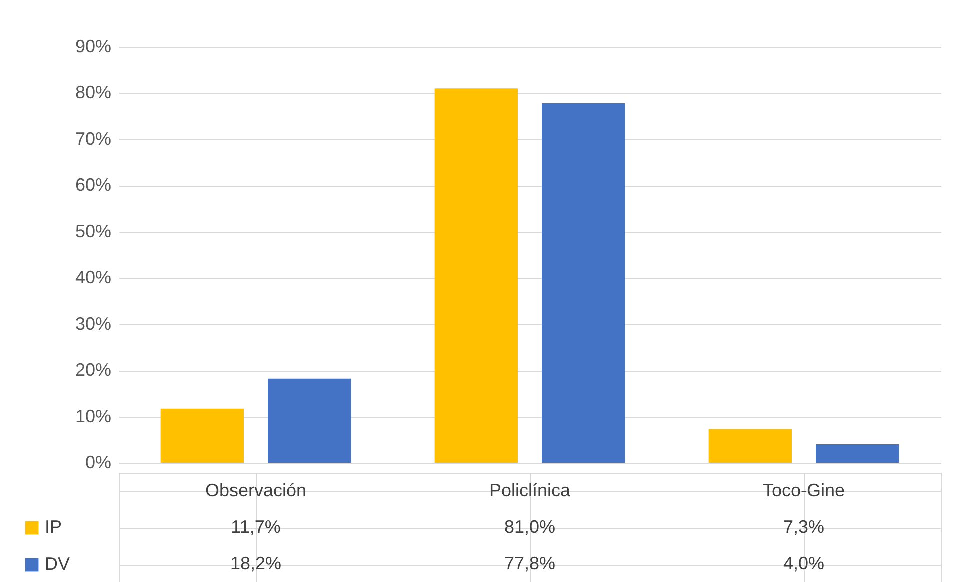 Image resolution: width=954 pixels, height=582 pixels. Describe the element at coordinates (256, 490) in the screenshot. I see `x-tick-label: Observación` at that location.